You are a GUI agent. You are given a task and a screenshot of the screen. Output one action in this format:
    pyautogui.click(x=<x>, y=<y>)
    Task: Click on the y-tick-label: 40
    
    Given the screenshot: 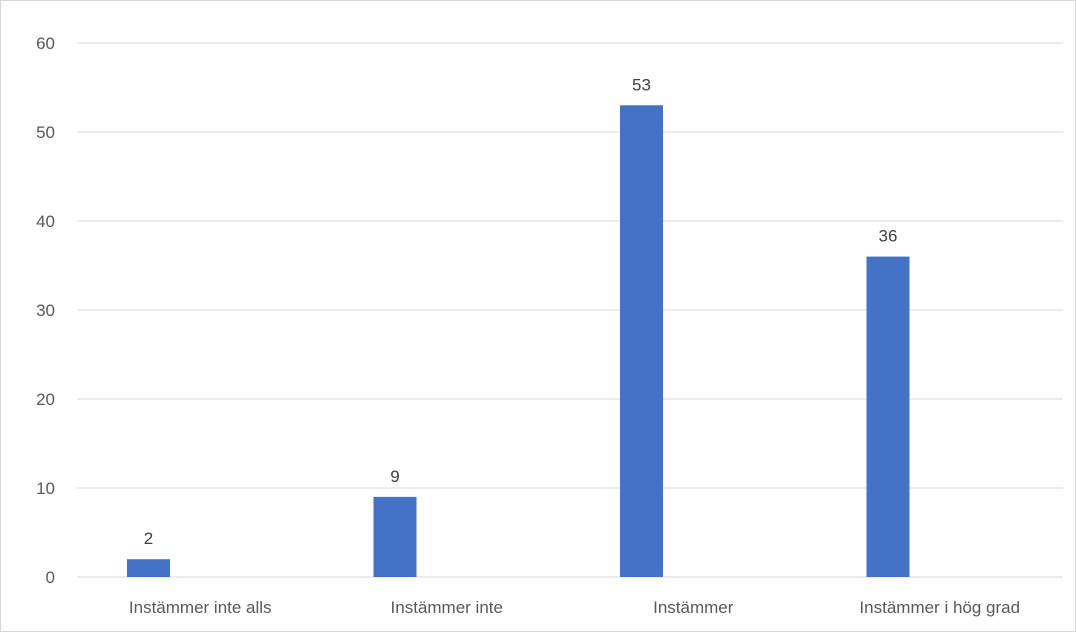 What is the action you would take?
    pyautogui.click(x=45, y=221)
    